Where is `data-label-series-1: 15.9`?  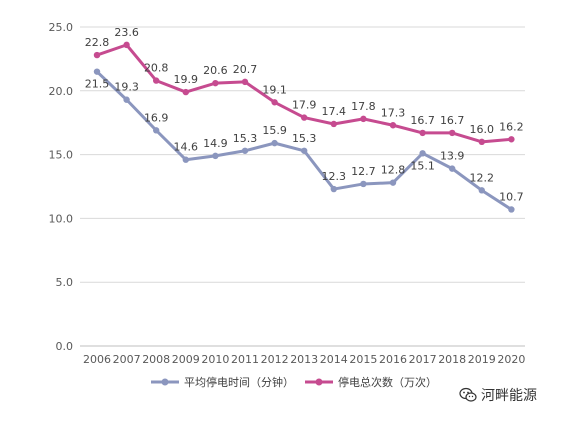 data-label-series-1: 15.9 is located at coordinates (274, 130).